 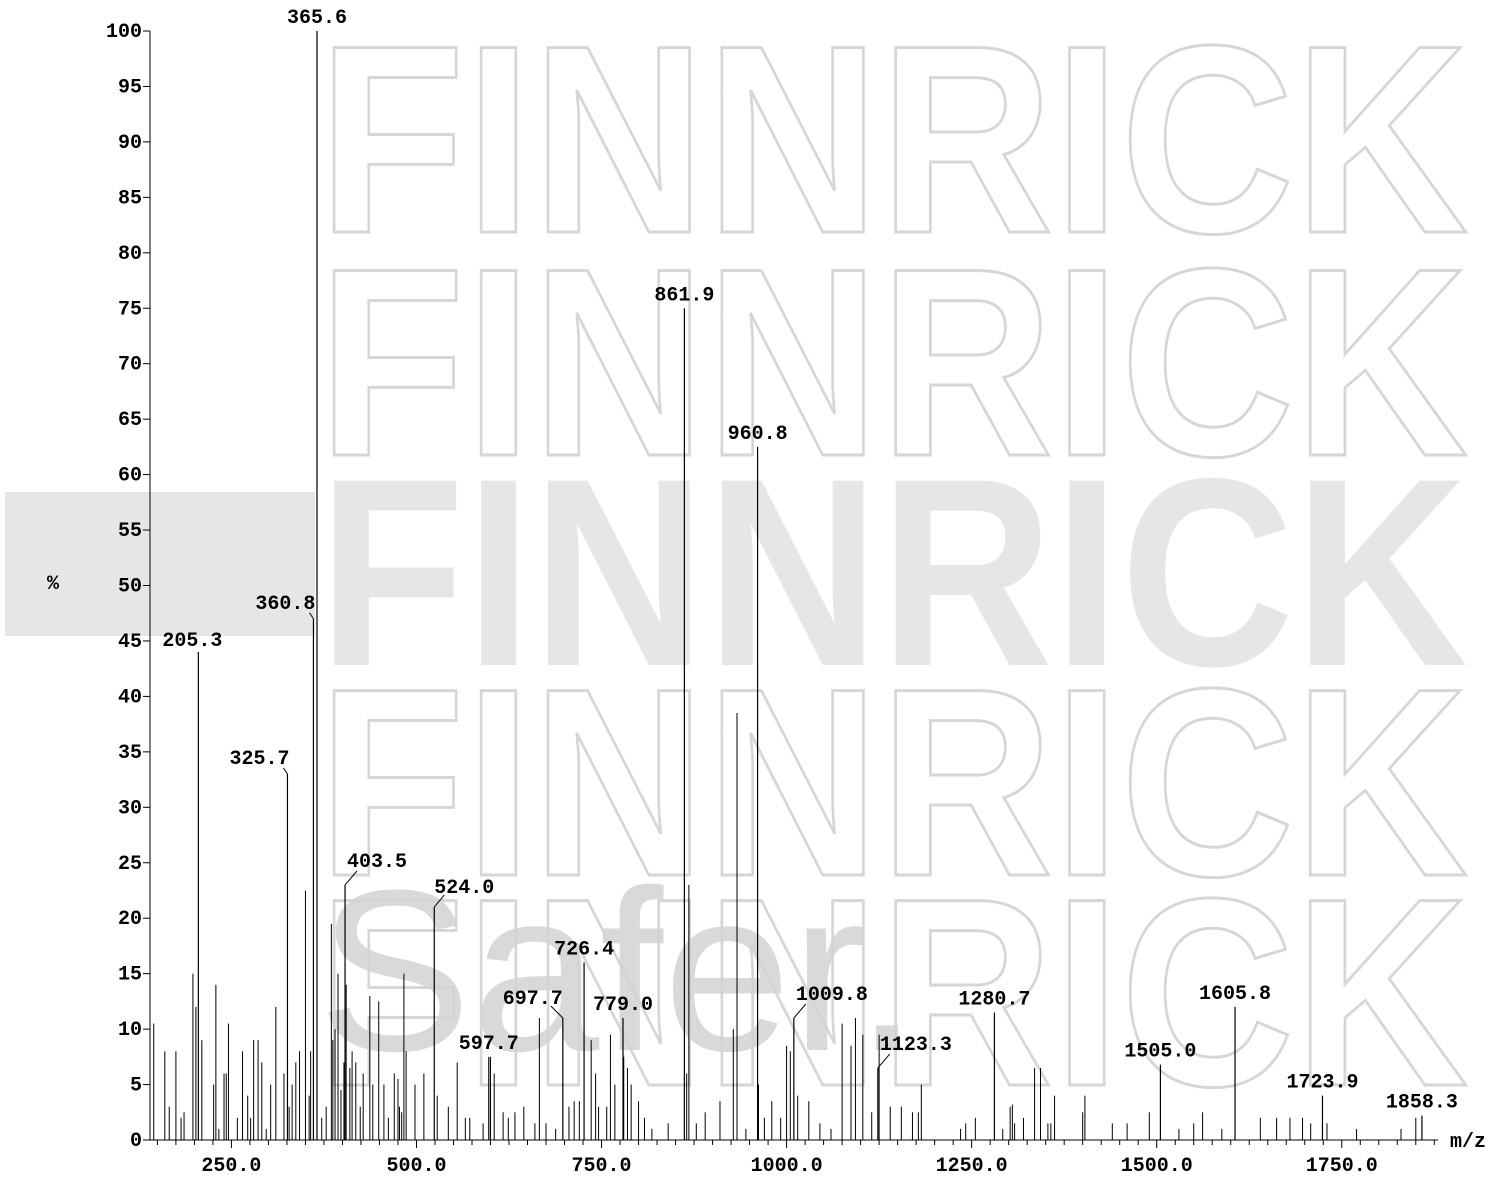 I want to click on y-tick-label: 75, so click(x=130, y=309).